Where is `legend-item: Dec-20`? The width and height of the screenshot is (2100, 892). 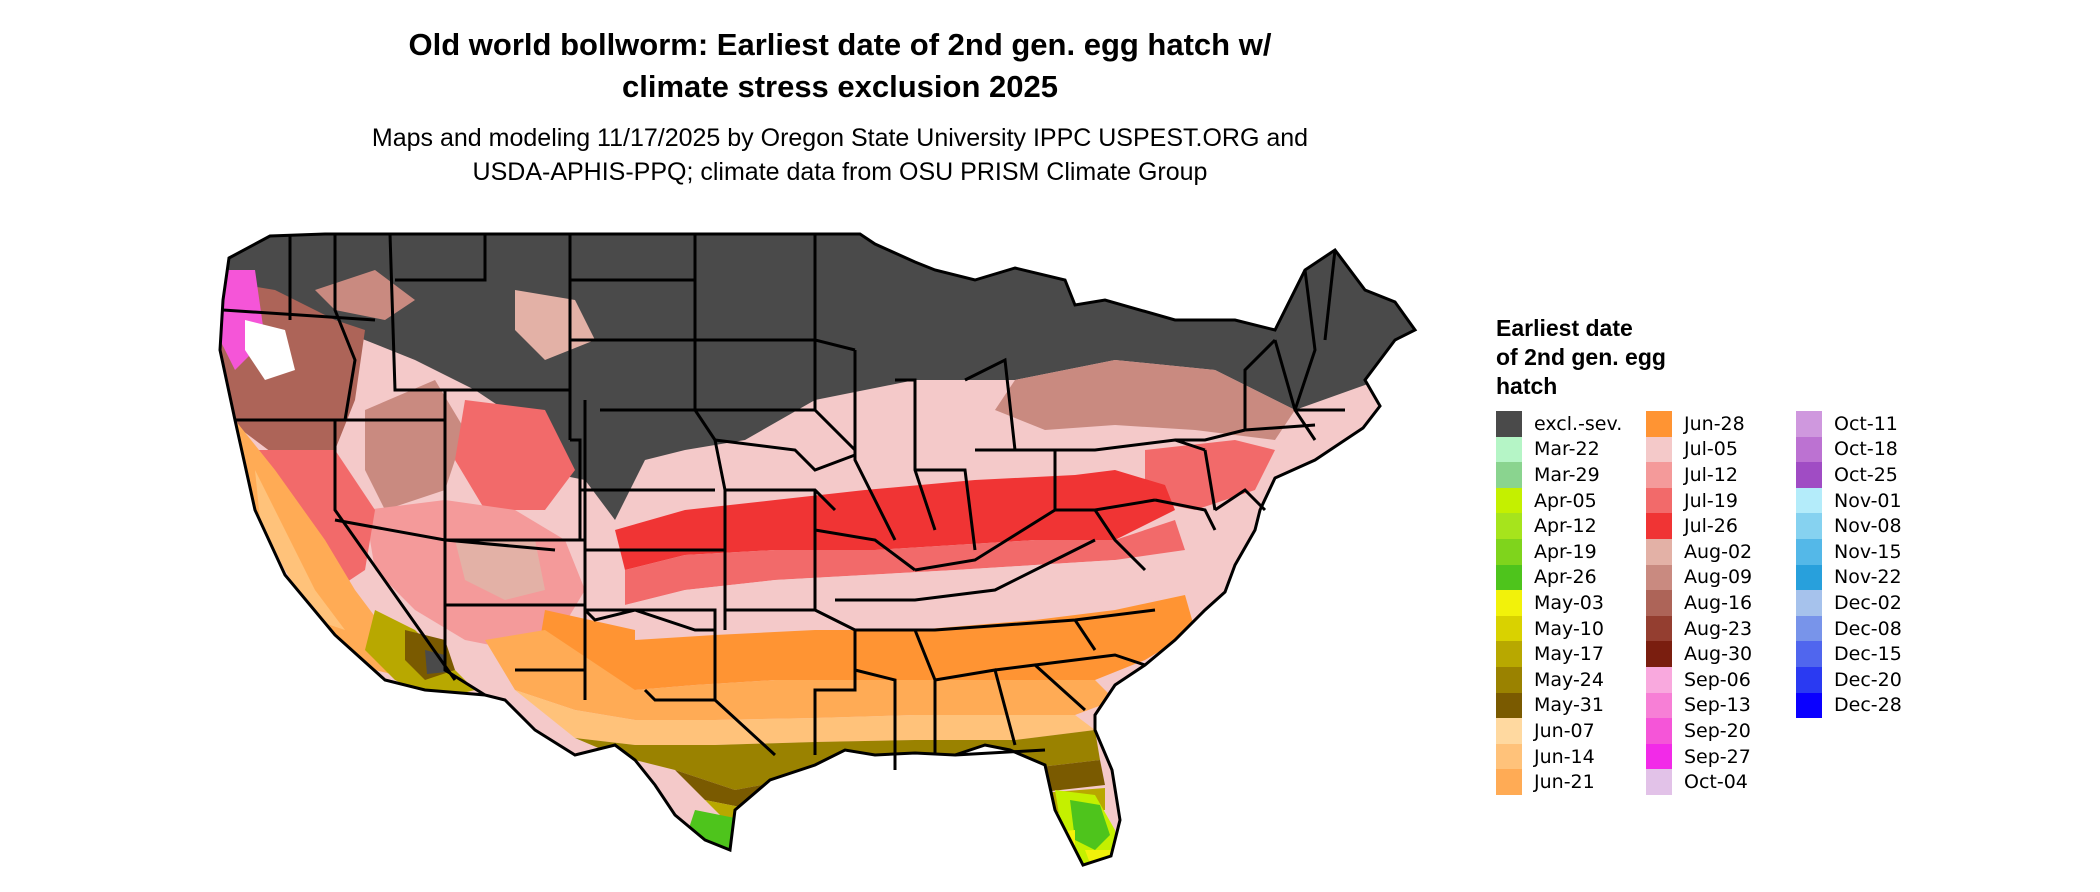
legend-item: Dec-20 is located at coordinates (1871, 679).